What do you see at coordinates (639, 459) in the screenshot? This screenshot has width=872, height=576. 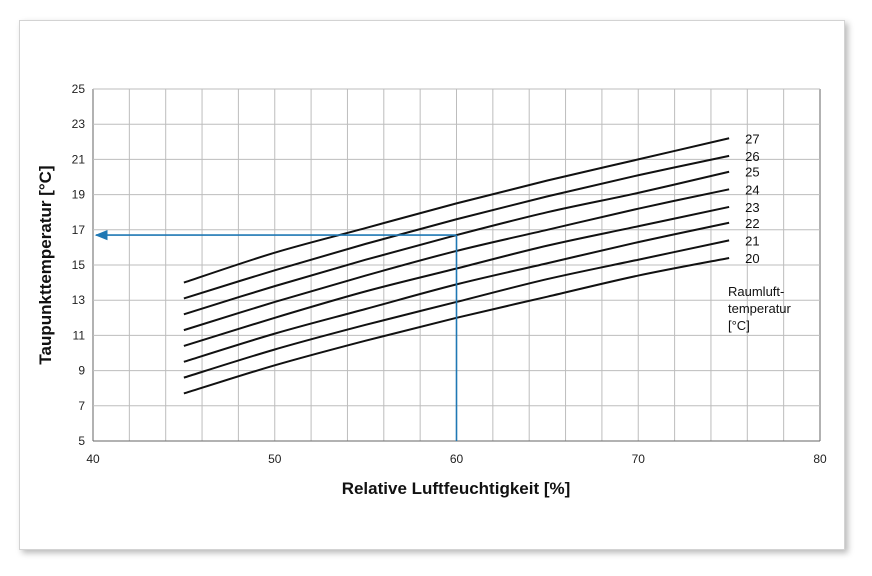 I see `x-tick-label: 70` at bounding box center [639, 459].